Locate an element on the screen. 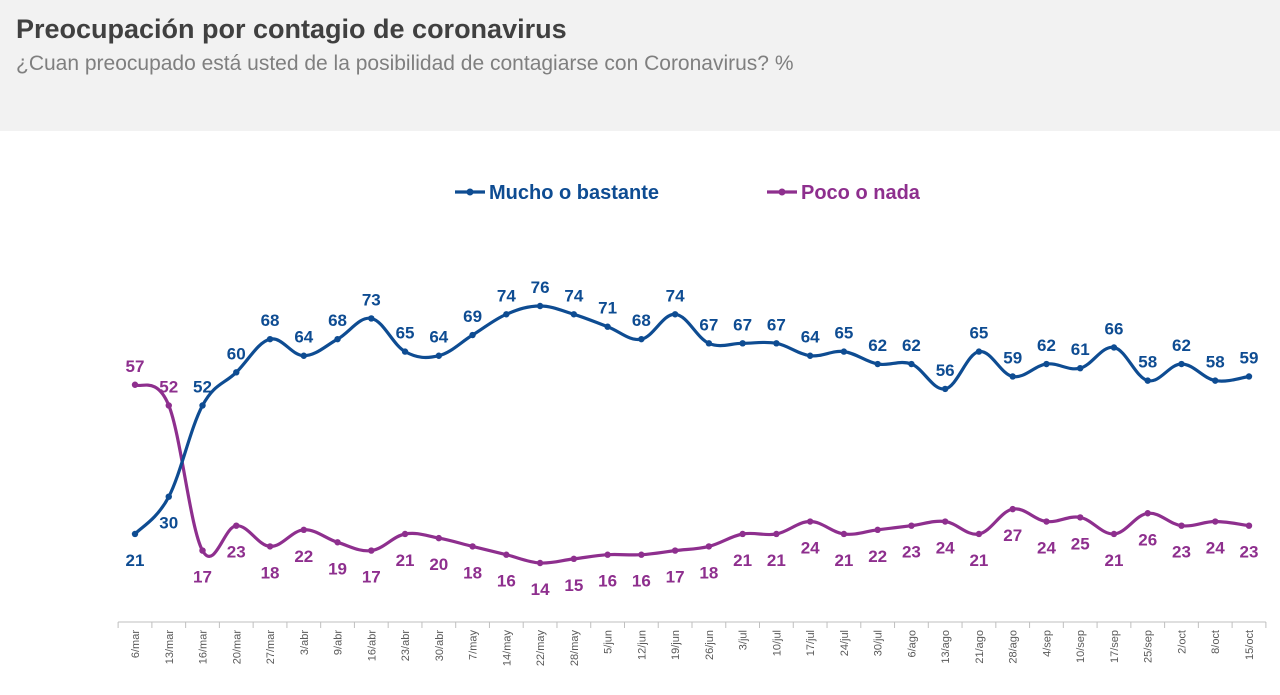 Image resolution: width=1280 pixels, height=695 pixels. data-label: 76 is located at coordinates (540, 287).